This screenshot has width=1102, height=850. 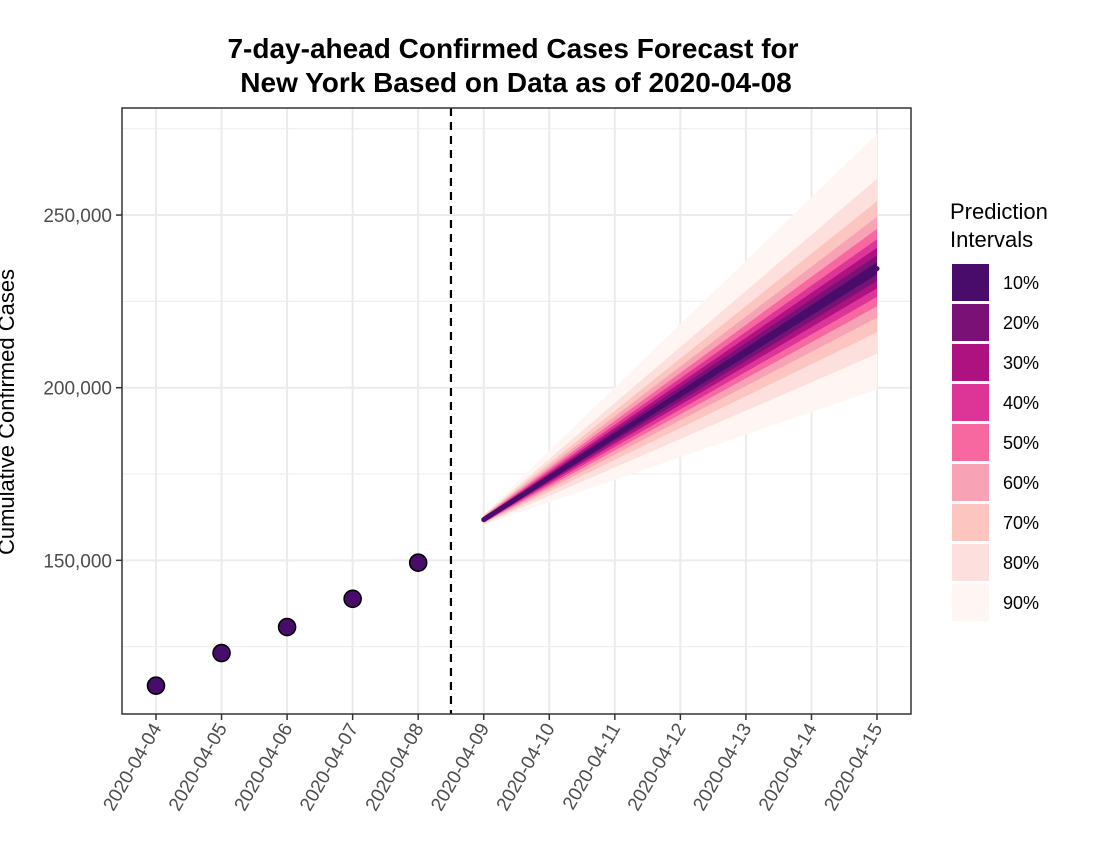 What do you see at coordinates (592, 766) in the screenshot?
I see `x-tick-label: 2020-04-11` at bounding box center [592, 766].